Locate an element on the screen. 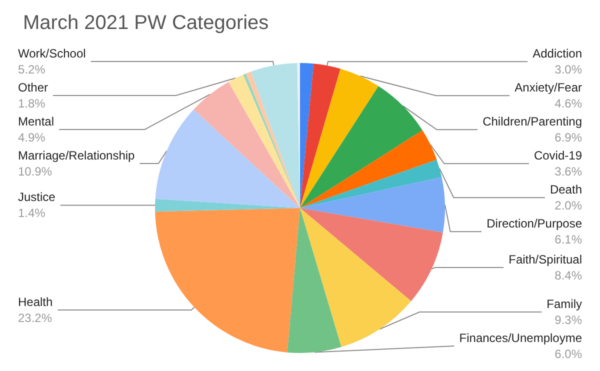  data-label: 6.0% is located at coordinates (568, 354).